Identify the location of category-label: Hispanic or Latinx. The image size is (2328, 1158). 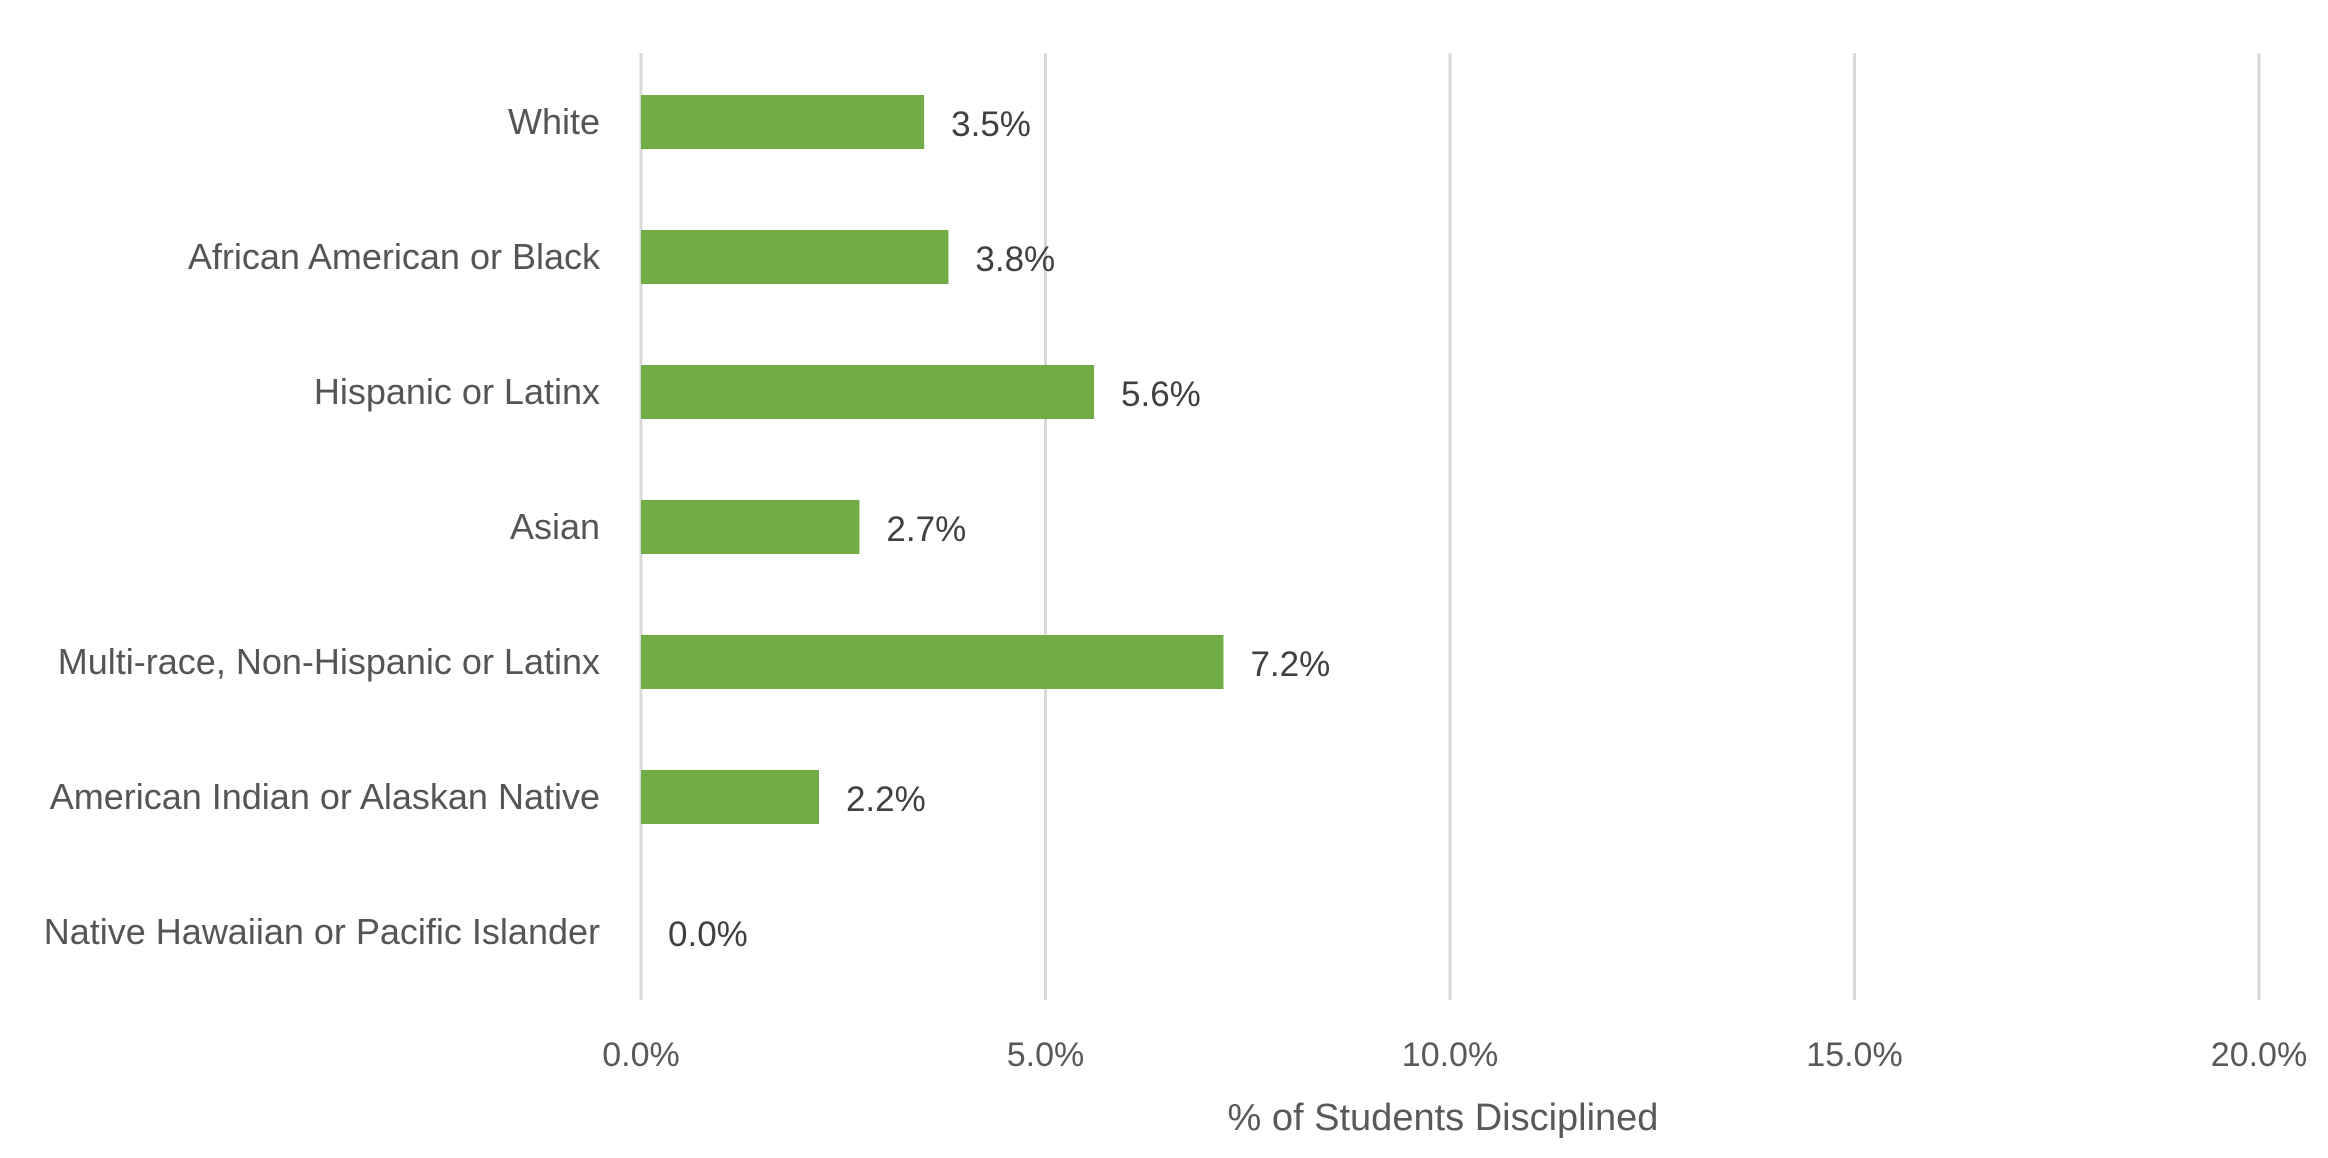
(457, 391).